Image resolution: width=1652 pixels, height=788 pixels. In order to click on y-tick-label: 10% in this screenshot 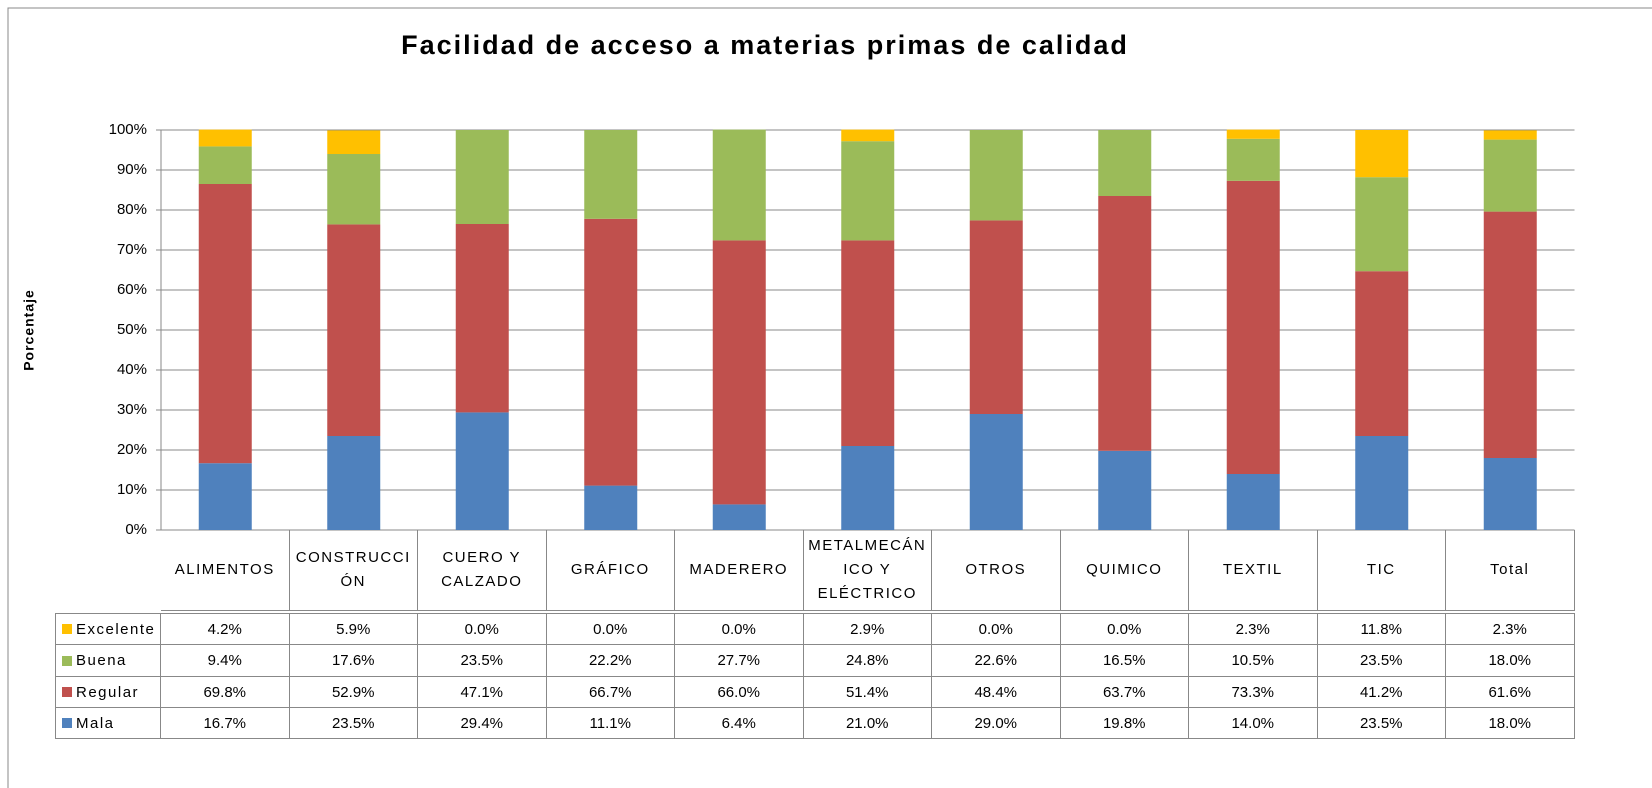, I will do `click(132, 489)`.